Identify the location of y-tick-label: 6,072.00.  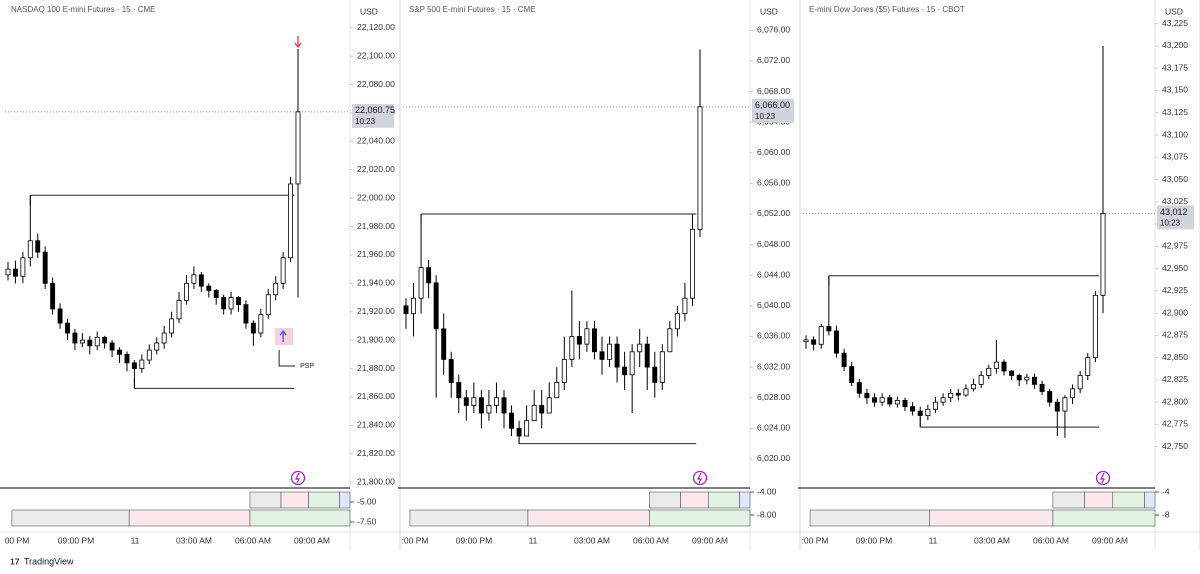
(773, 60).